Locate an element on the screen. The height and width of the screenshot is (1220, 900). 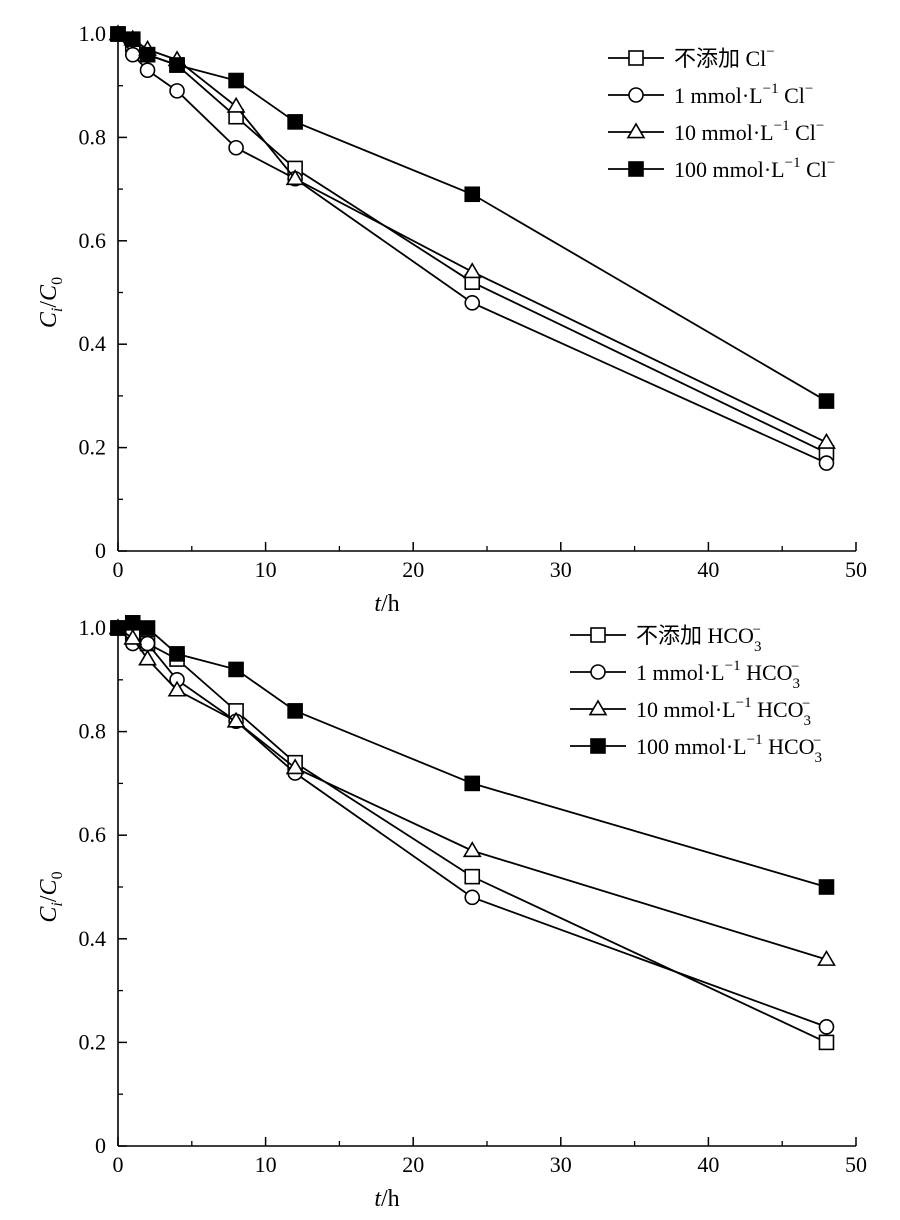
legend-entry: 100 mmol·L−1 Cl− is located at coordinates (721, 168).